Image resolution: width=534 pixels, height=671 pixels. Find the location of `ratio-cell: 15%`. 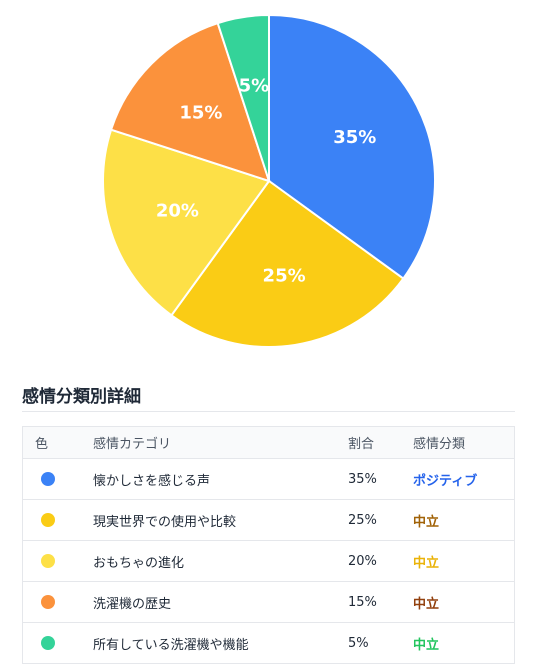

ratio-cell: 15% is located at coordinates (380, 602).